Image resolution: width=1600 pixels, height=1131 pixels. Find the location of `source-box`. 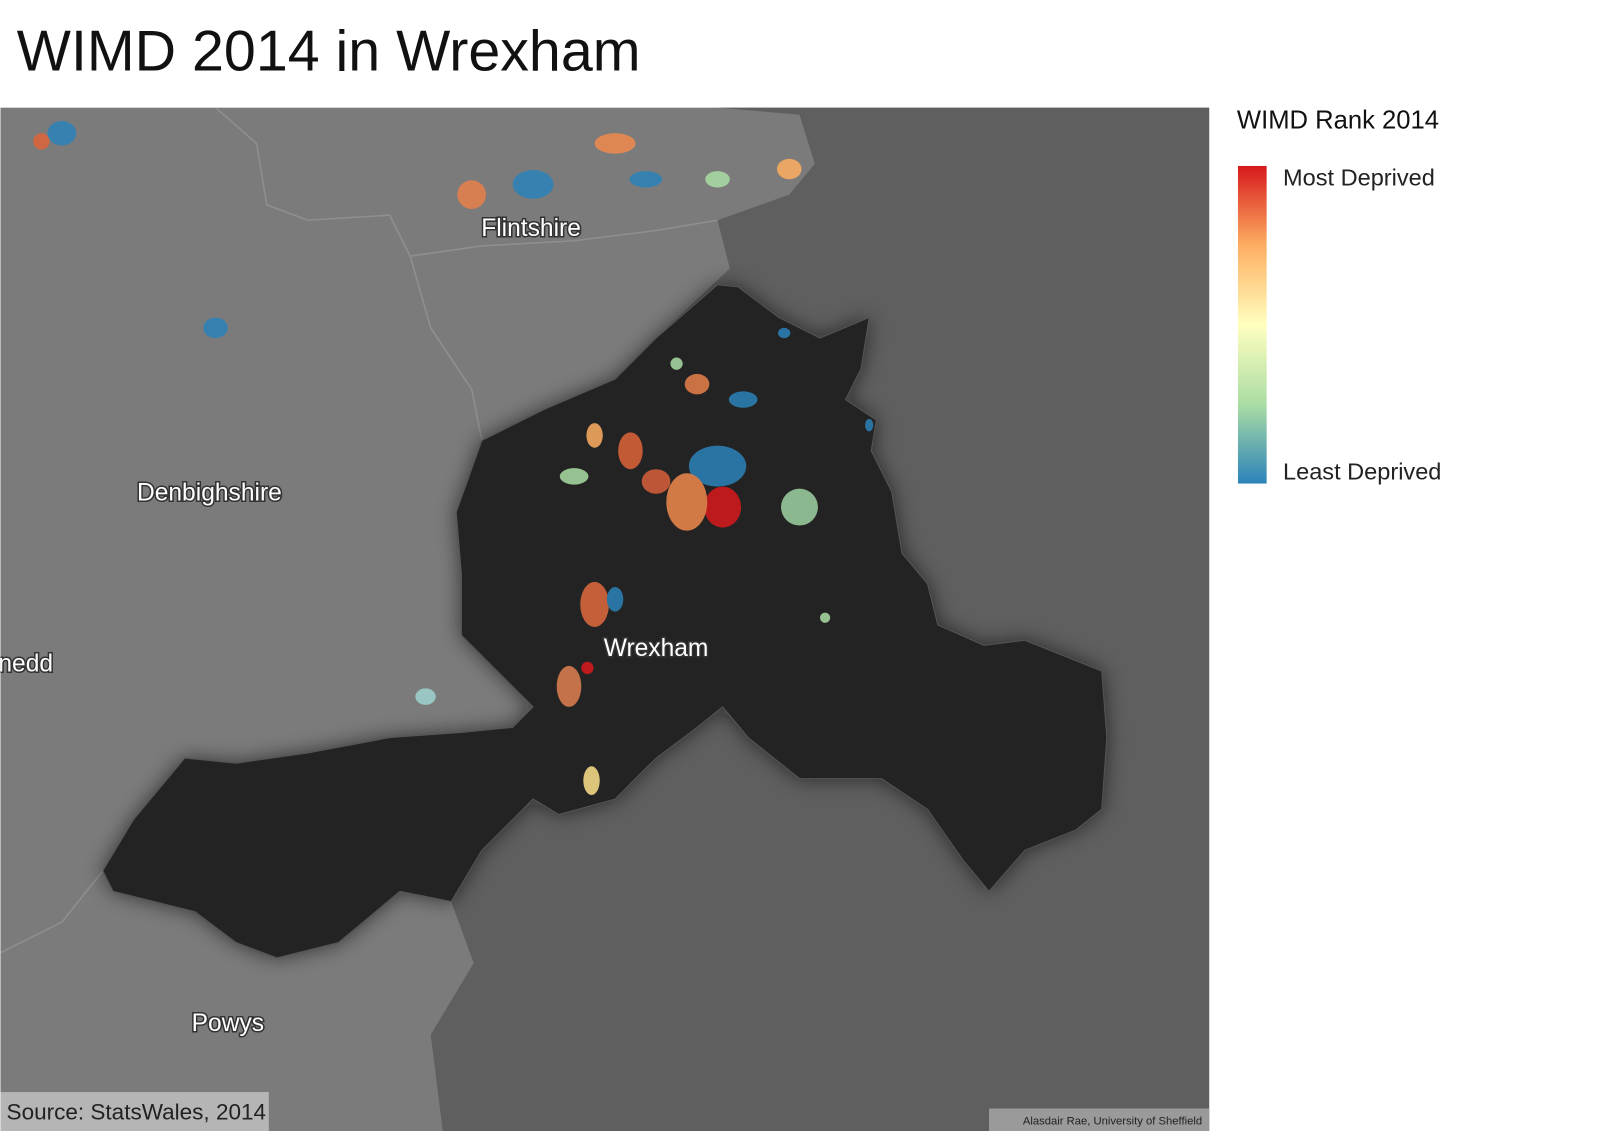

source-box is located at coordinates (134, 1111).